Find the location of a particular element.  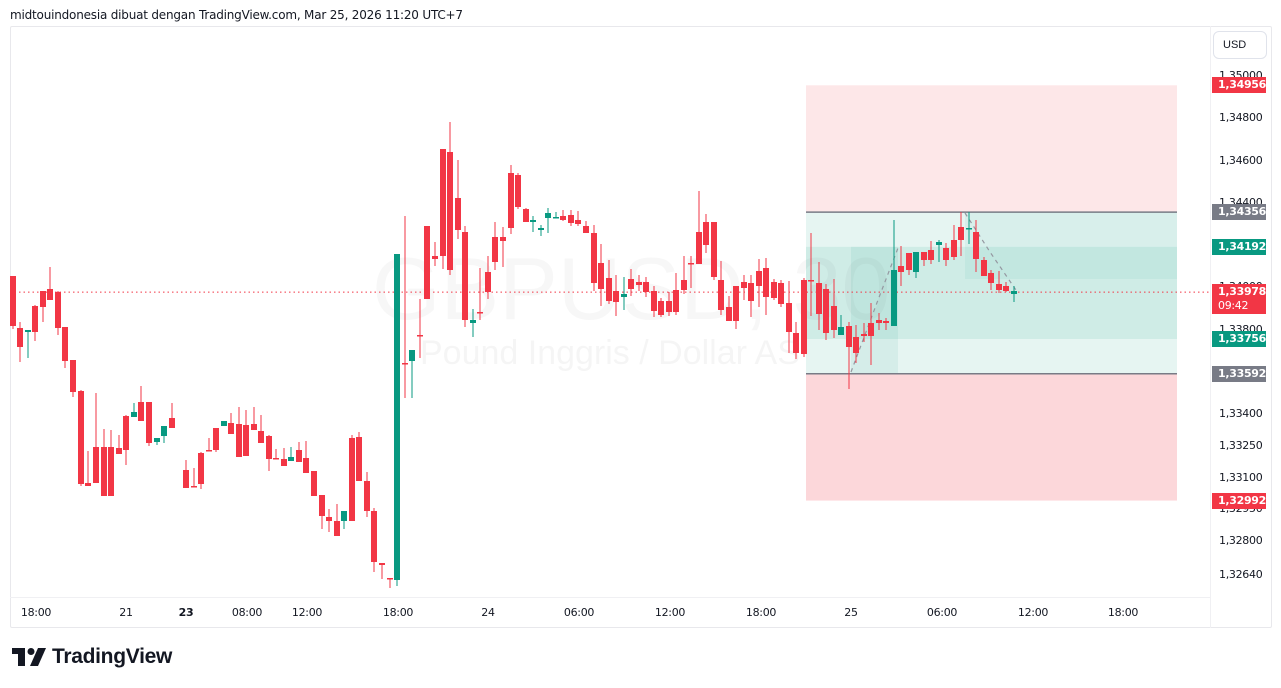

lower-stop-badge: 1,32992 is located at coordinates (1239, 500).